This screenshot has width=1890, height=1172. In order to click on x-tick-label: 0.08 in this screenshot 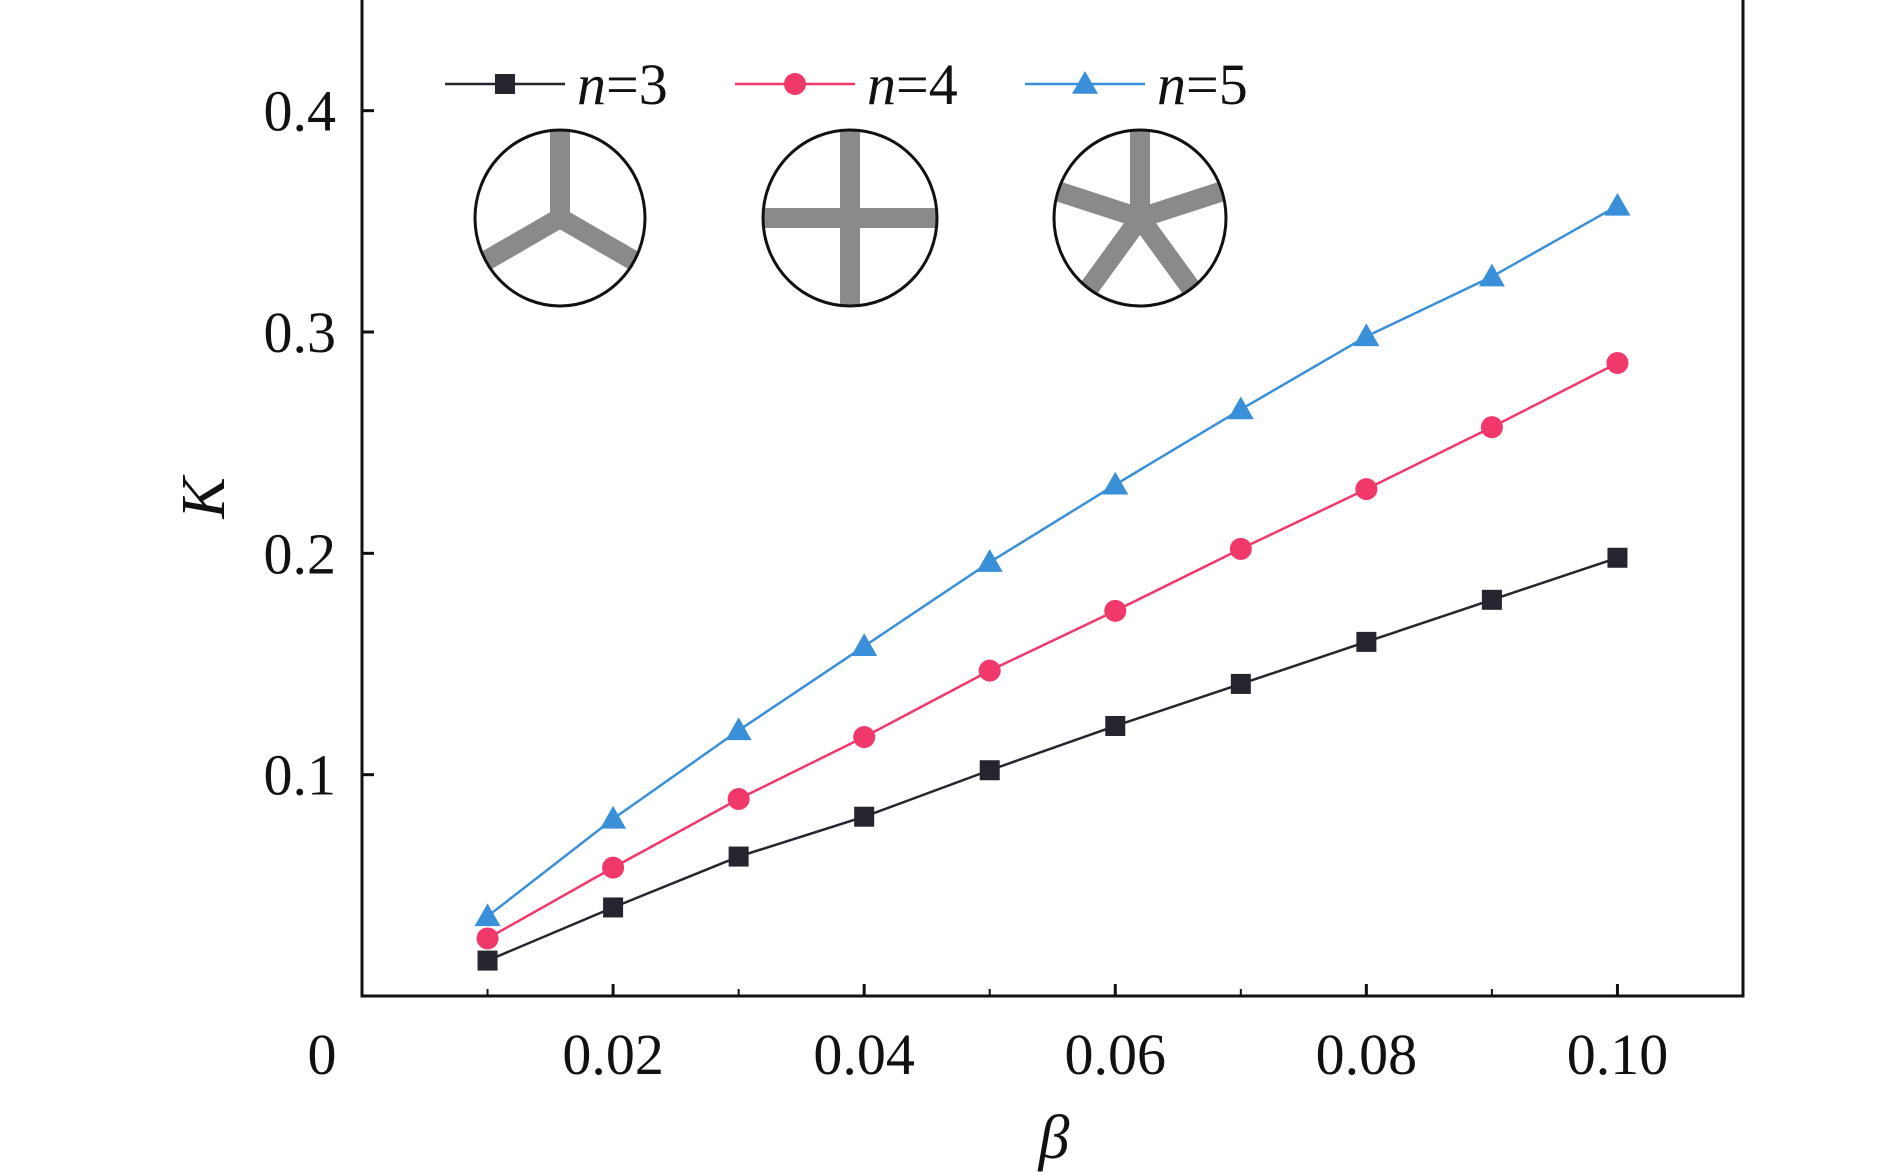, I will do `click(1367, 1054)`.